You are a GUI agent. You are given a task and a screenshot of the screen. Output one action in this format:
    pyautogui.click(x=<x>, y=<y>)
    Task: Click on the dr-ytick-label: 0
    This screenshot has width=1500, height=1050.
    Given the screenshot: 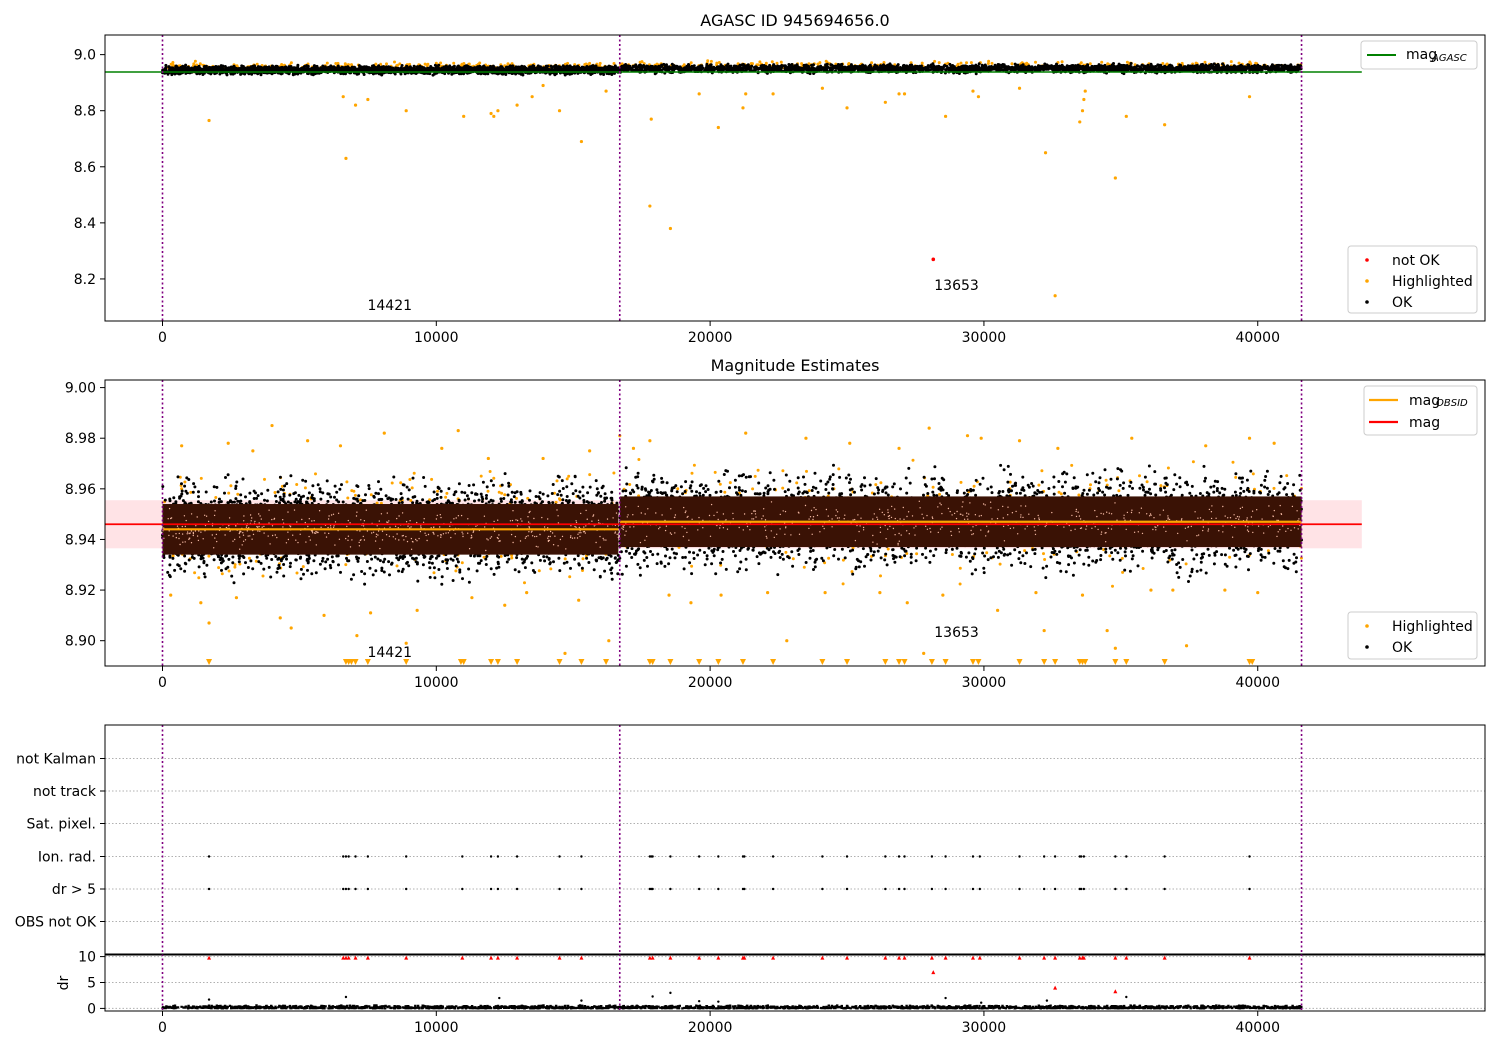 What is the action you would take?
    pyautogui.click(x=91, y=1009)
    